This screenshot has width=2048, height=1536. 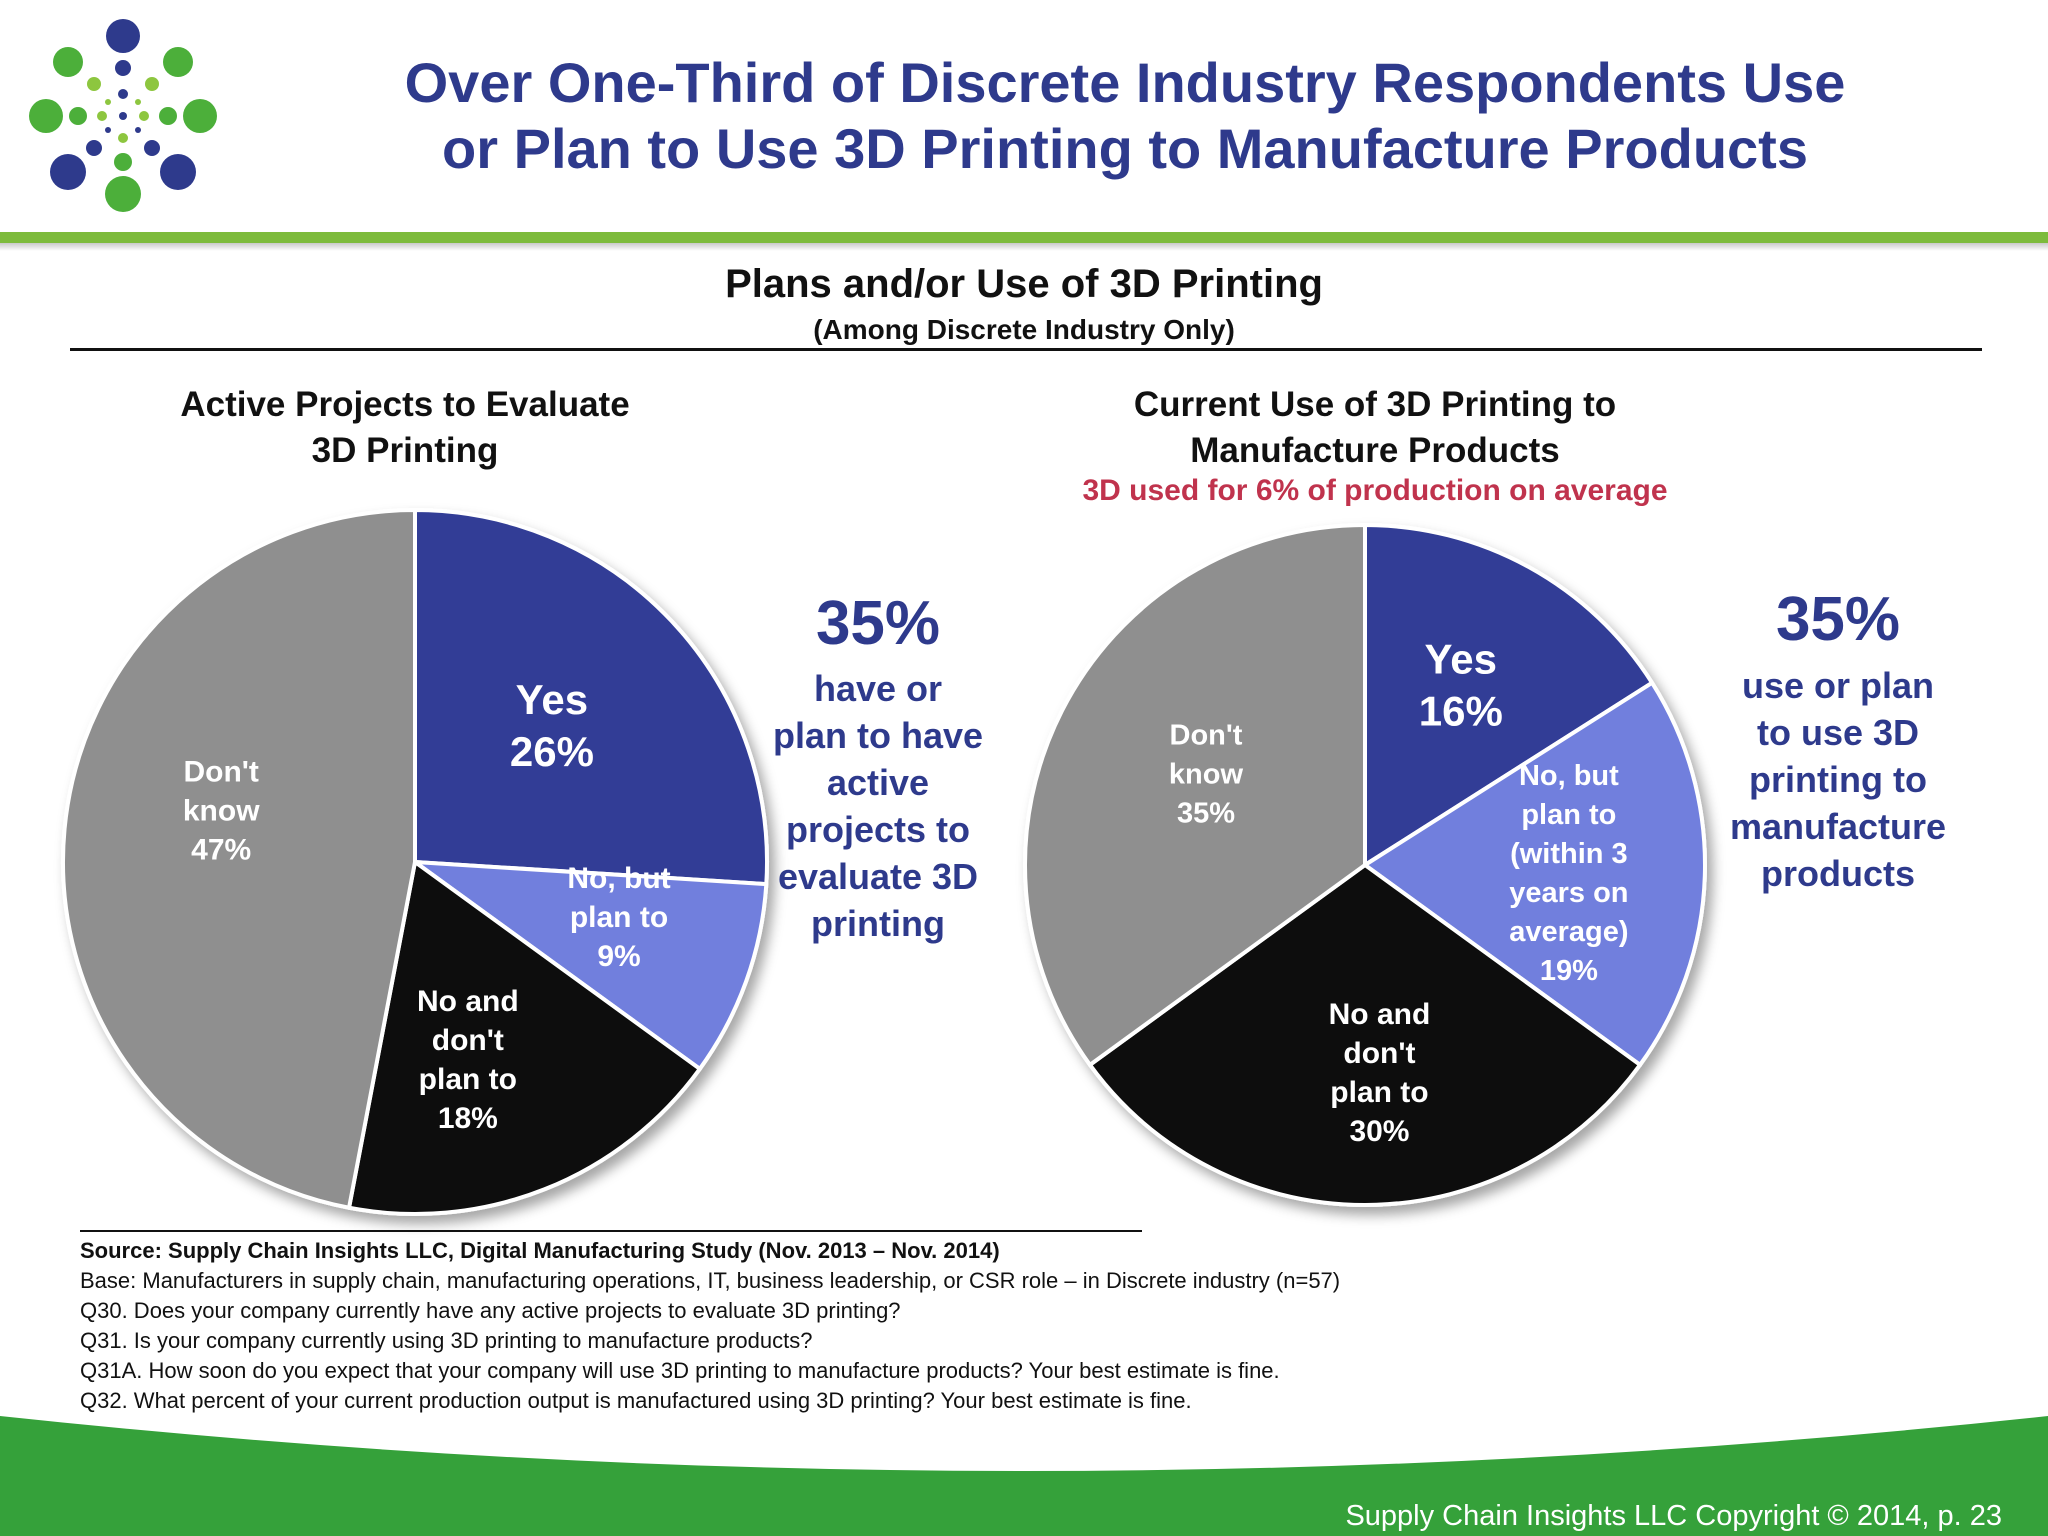 What do you see at coordinates (123, 115) in the screenshot?
I see `company-logo` at bounding box center [123, 115].